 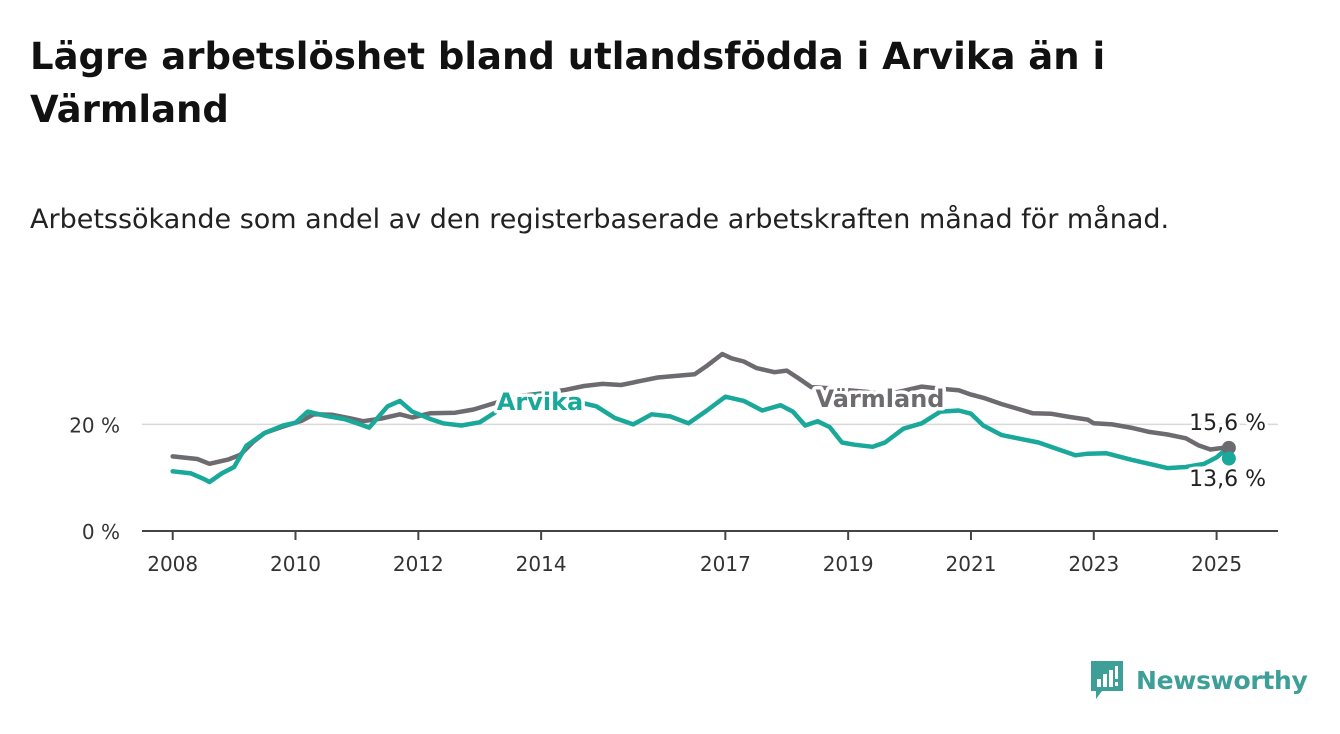 What do you see at coordinates (1093, 564) in the screenshot?
I see `x-tick-label: 2023` at bounding box center [1093, 564].